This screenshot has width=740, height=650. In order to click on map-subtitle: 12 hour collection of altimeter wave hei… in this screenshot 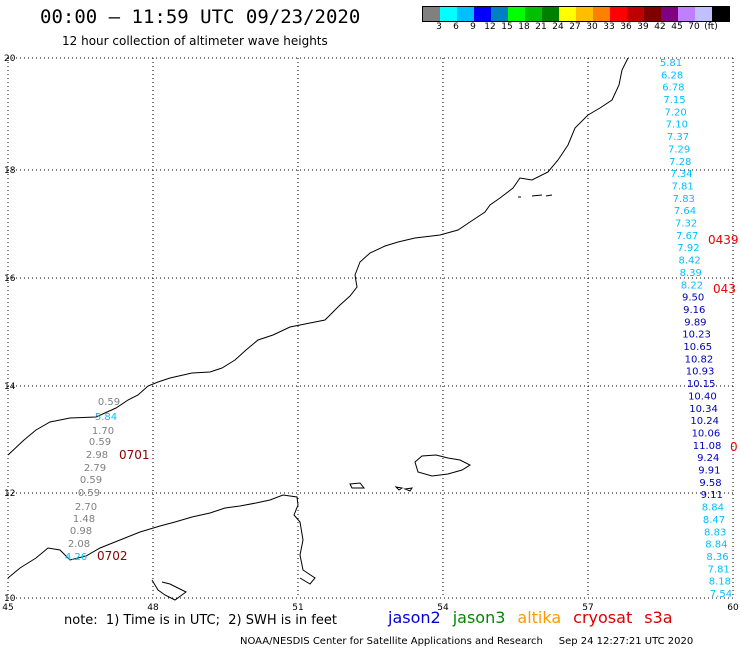, I will do `click(195, 41)`.